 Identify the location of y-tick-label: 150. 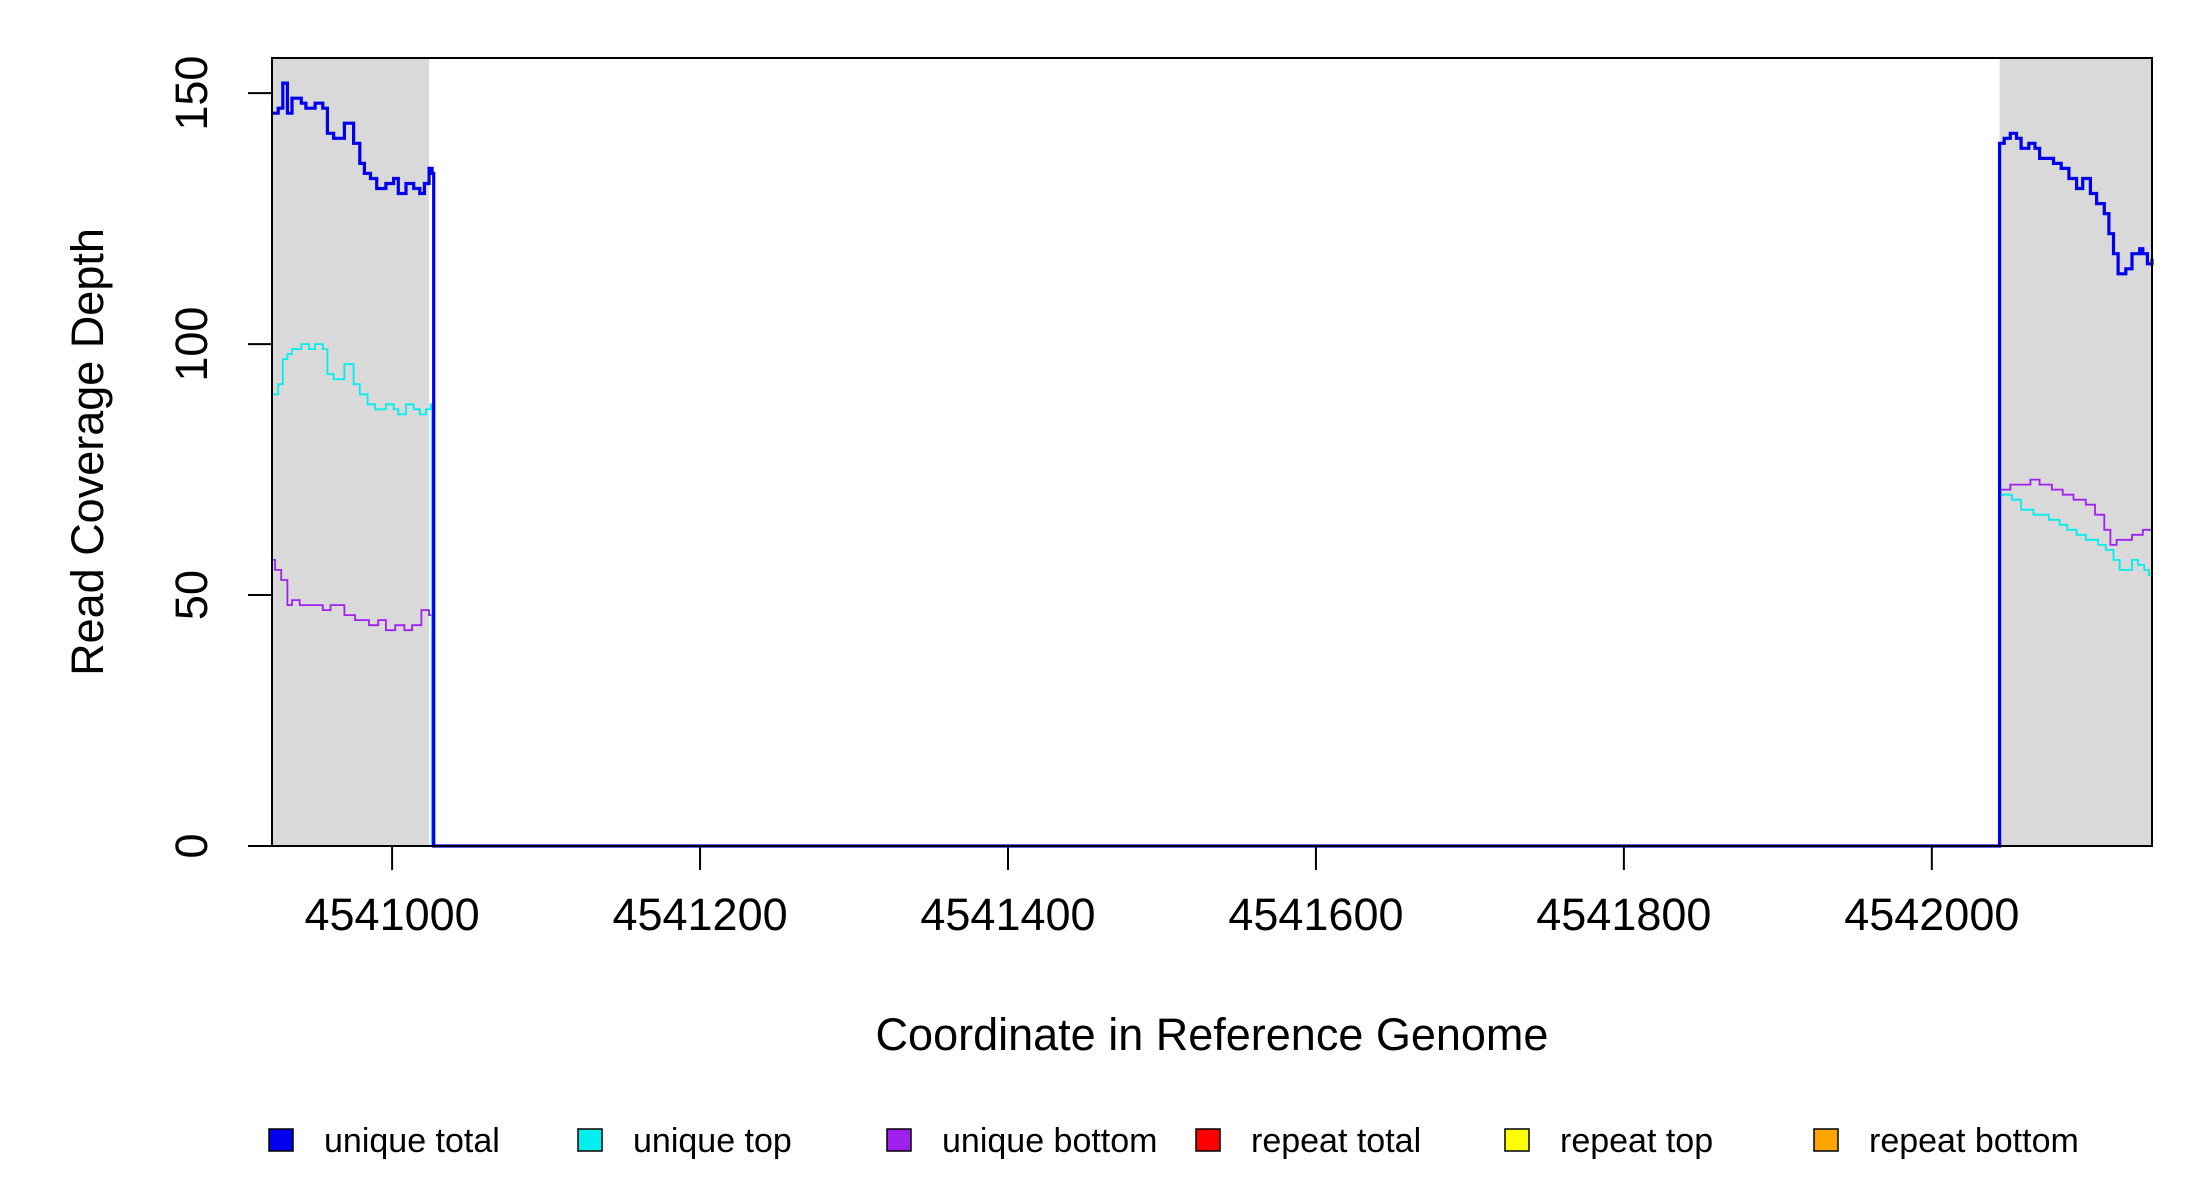
(191, 93).